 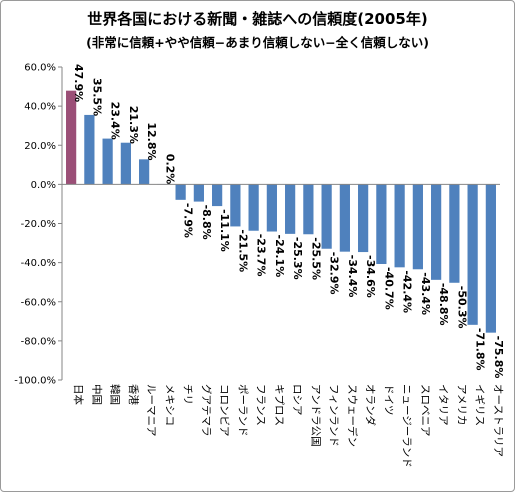 What do you see at coordinates (279, 405) in the screenshot?
I see `x-tick-label: キプロス` at bounding box center [279, 405].